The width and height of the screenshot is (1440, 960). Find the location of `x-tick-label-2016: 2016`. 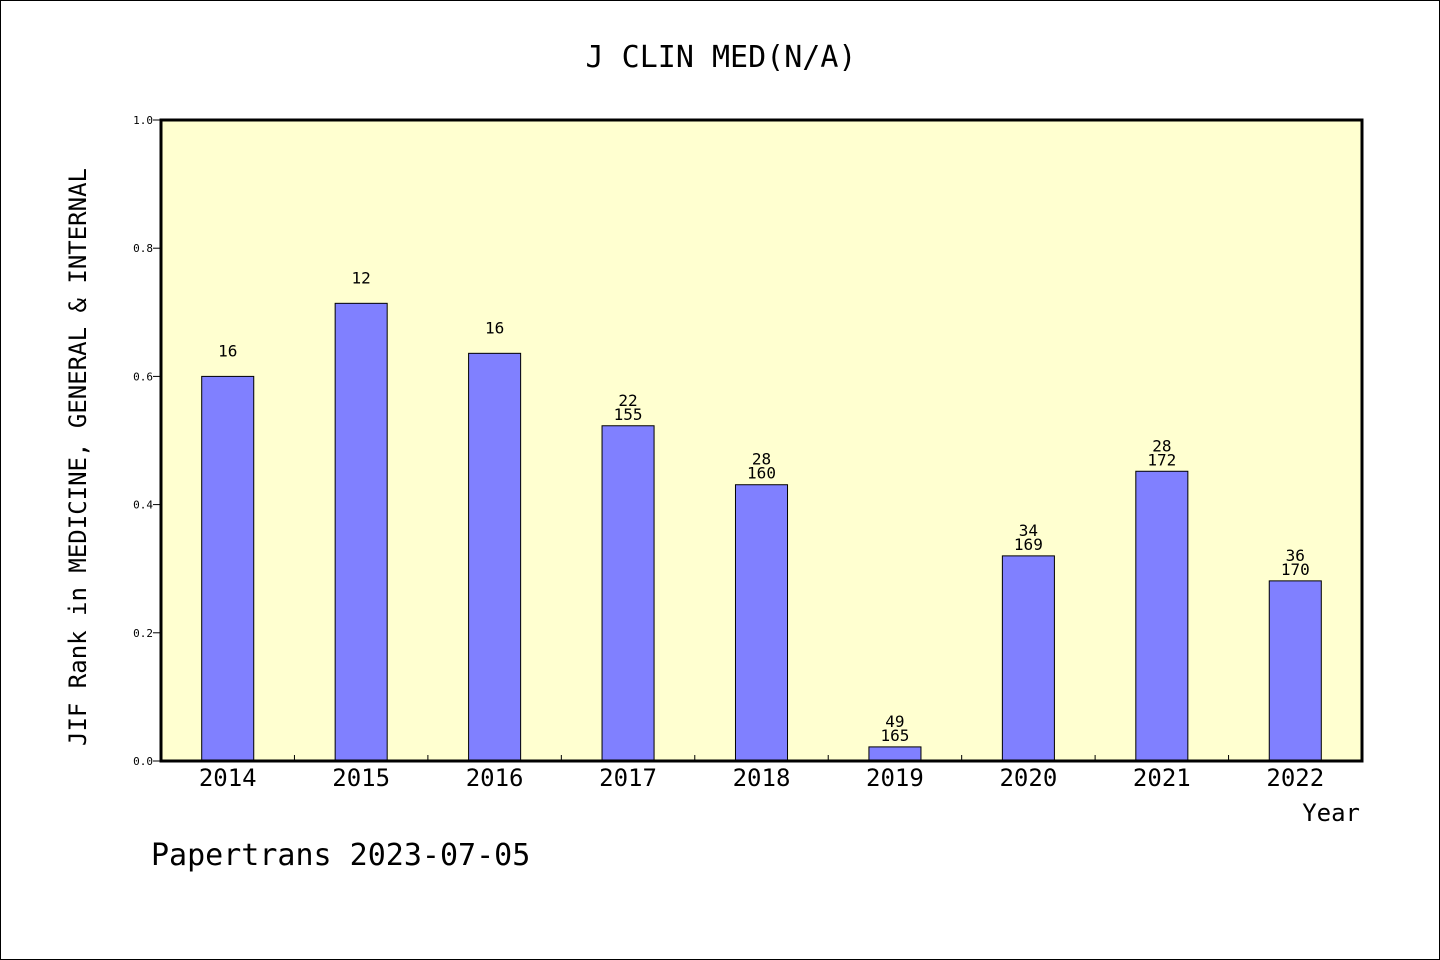

x-tick-label-2016: 2016 is located at coordinates (495, 778).